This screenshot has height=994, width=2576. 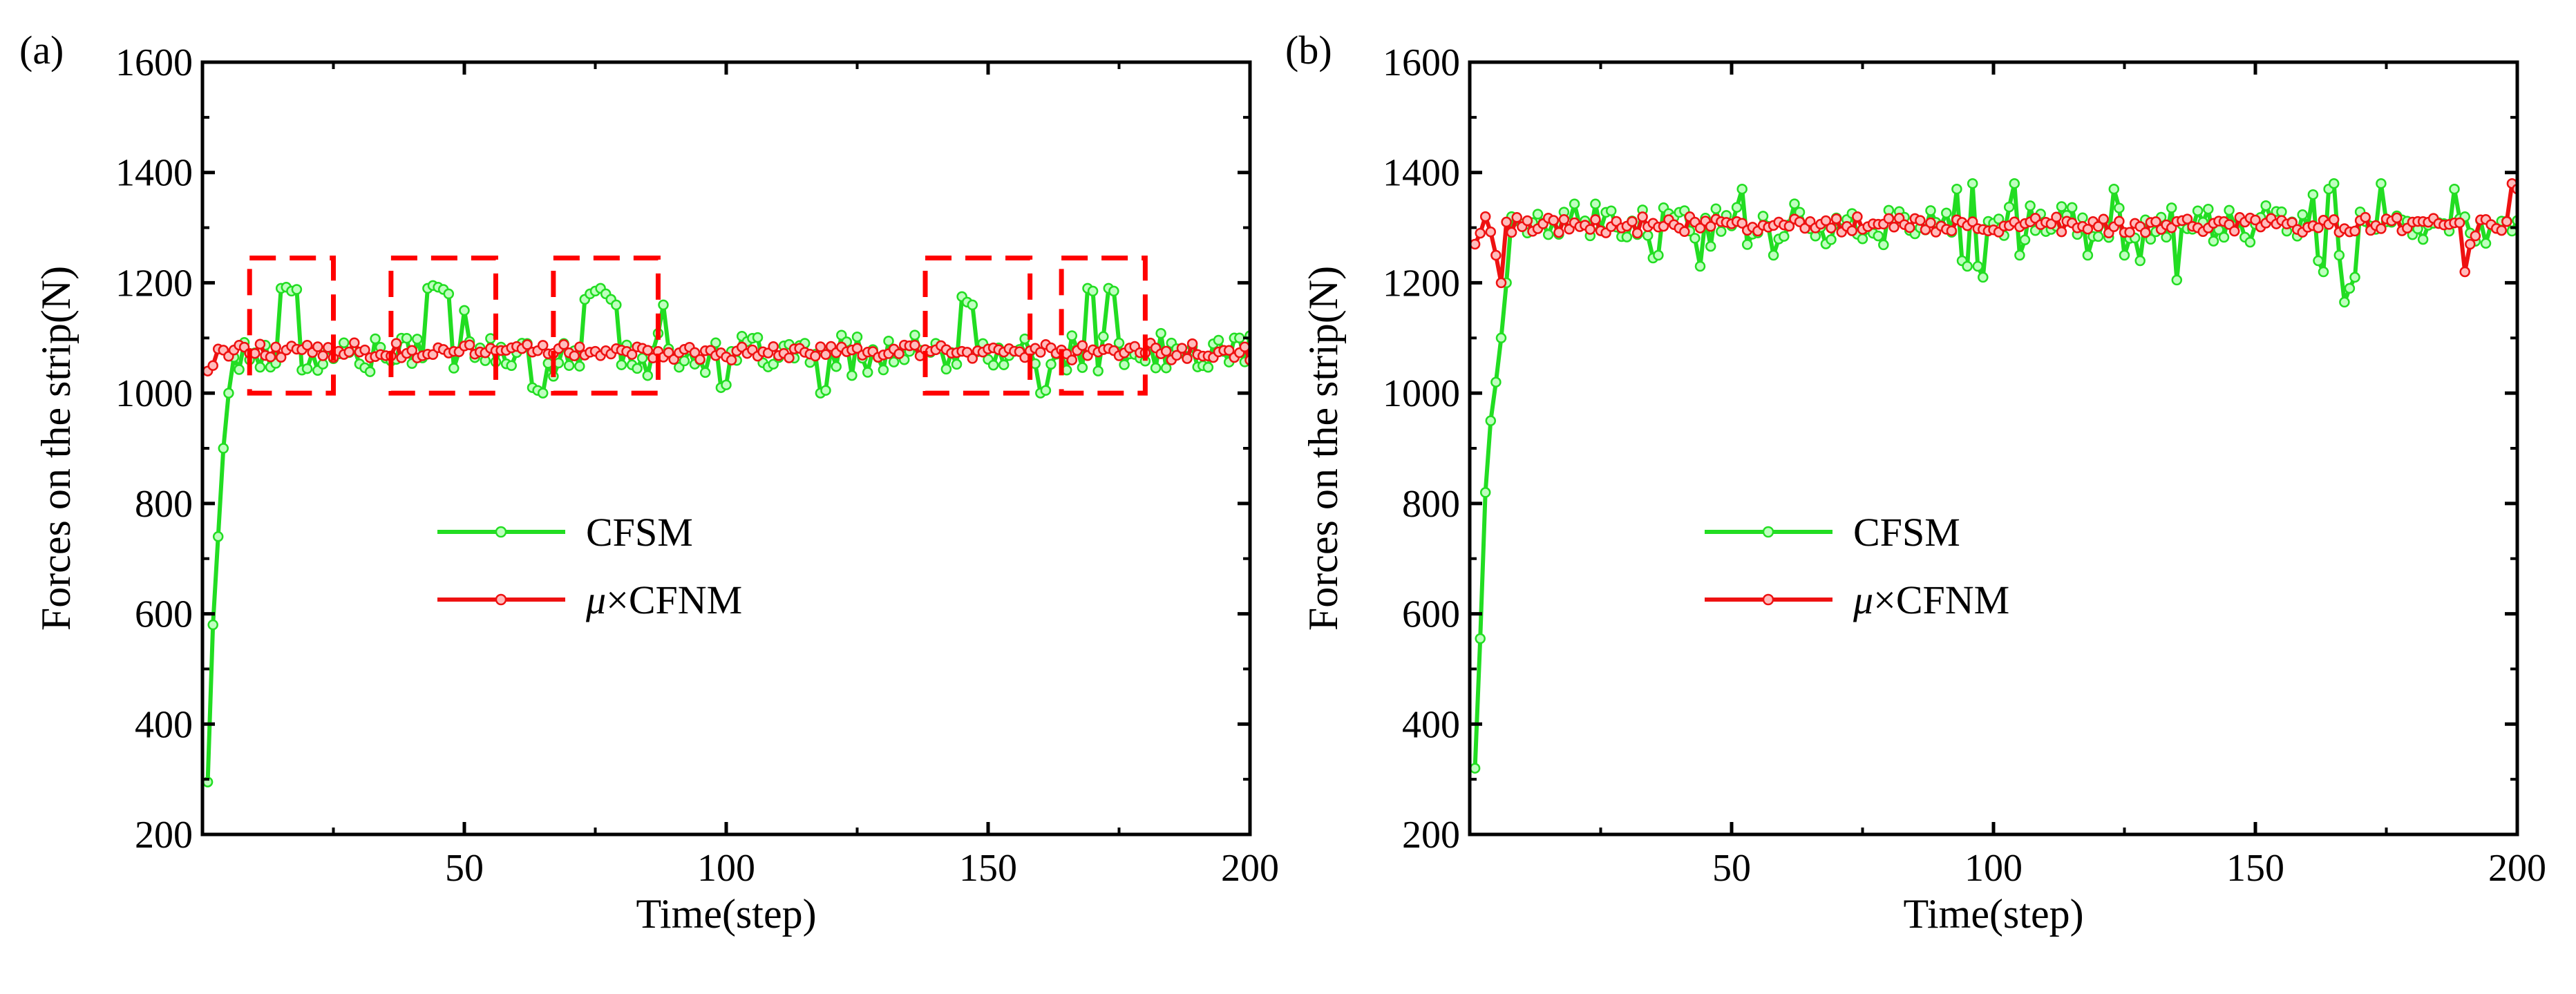 I want to click on y-tick-label: 1600, so click(x=1421, y=63).